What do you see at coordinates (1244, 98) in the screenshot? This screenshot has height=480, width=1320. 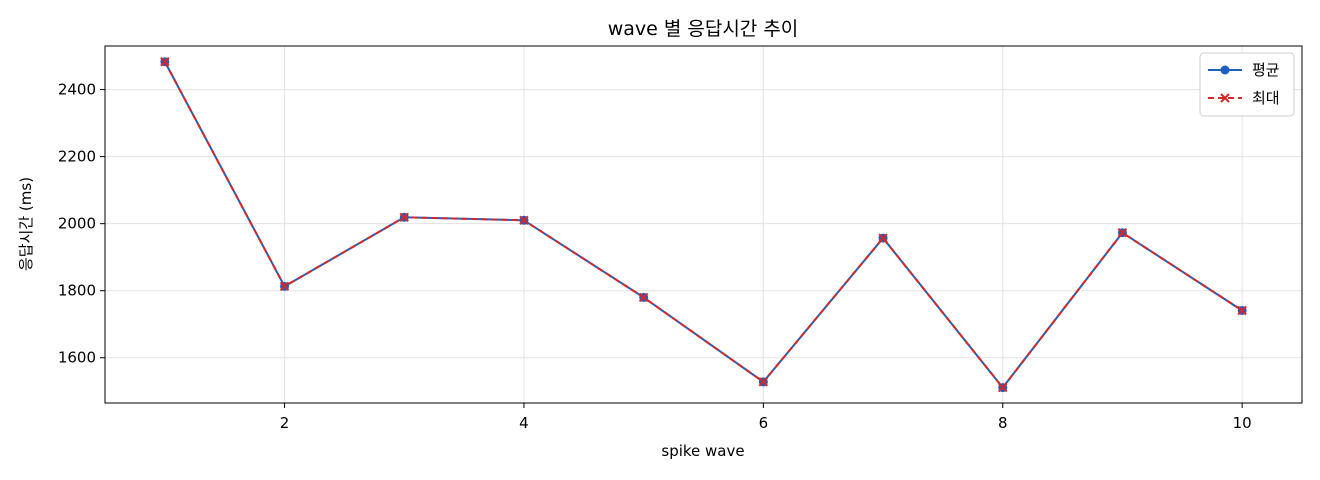 I see `legend-item: 최대` at bounding box center [1244, 98].